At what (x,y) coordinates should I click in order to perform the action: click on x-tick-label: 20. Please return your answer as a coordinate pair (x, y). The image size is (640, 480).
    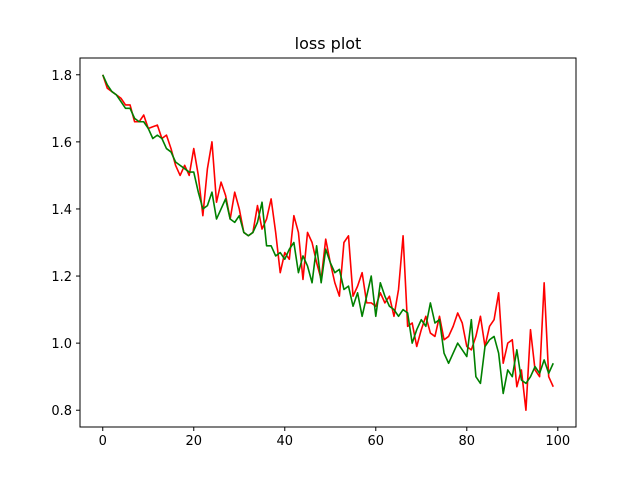
    Looking at the image, I should click on (193, 441).